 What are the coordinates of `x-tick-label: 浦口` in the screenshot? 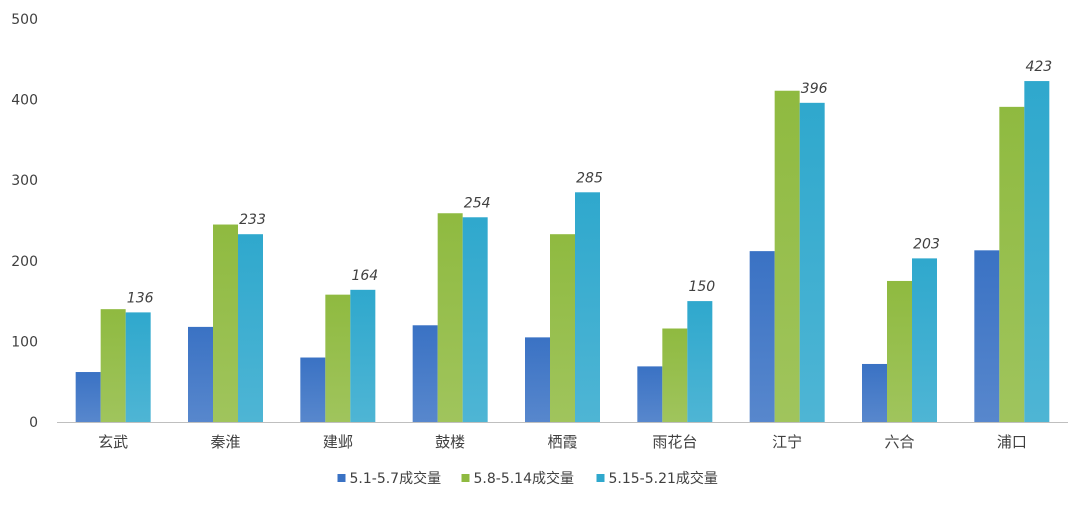 It's located at (1012, 442).